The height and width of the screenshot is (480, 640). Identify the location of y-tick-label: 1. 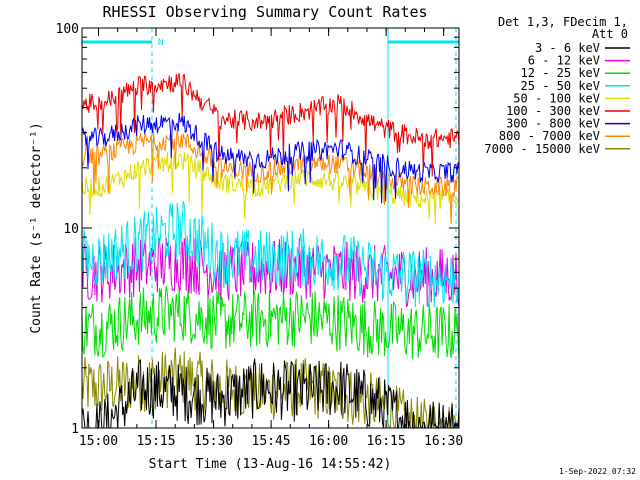
(75, 429).